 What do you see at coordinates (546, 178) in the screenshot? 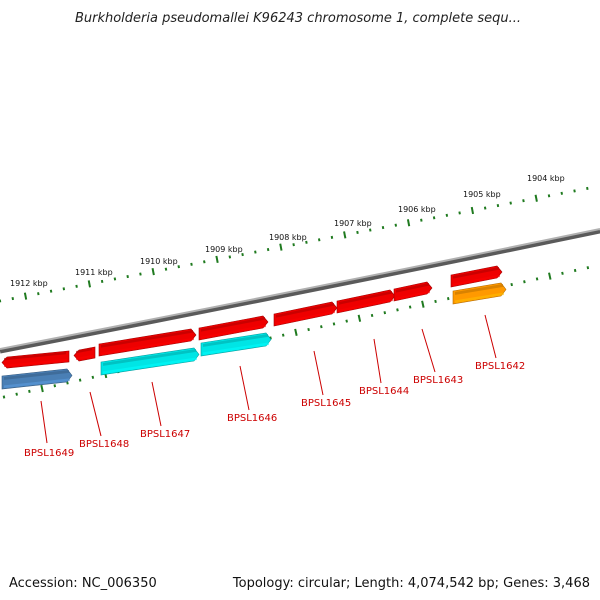
I see `scale-label: 1904 kbp` at bounding box center [546, 178].